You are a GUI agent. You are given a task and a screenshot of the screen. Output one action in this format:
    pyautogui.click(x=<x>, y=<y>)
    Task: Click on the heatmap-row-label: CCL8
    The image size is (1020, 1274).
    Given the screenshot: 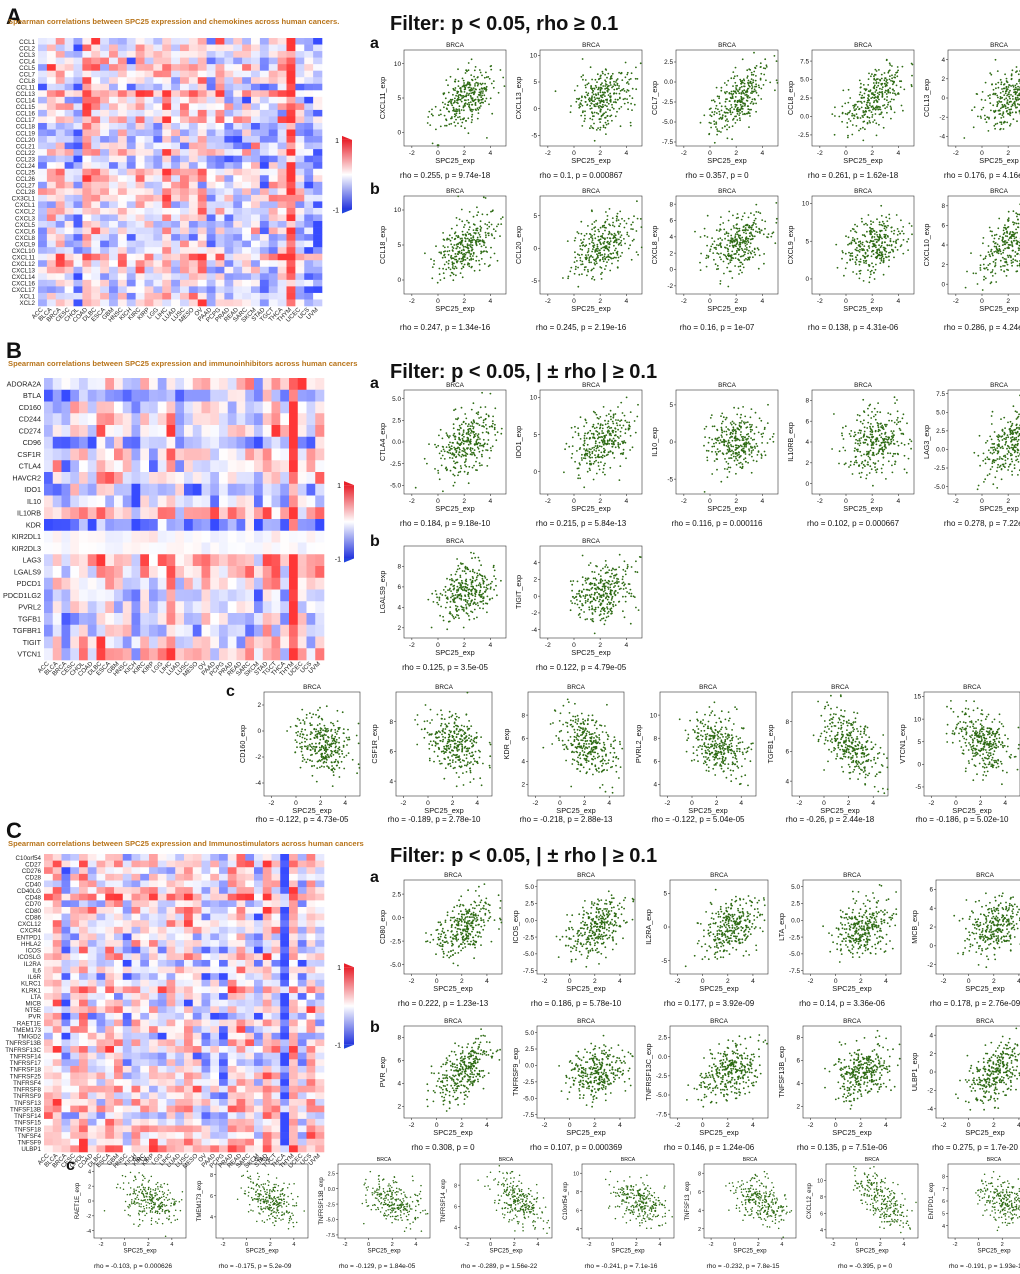 What is the action you would take?
    pyautogui.click(x=27, y=81)
    